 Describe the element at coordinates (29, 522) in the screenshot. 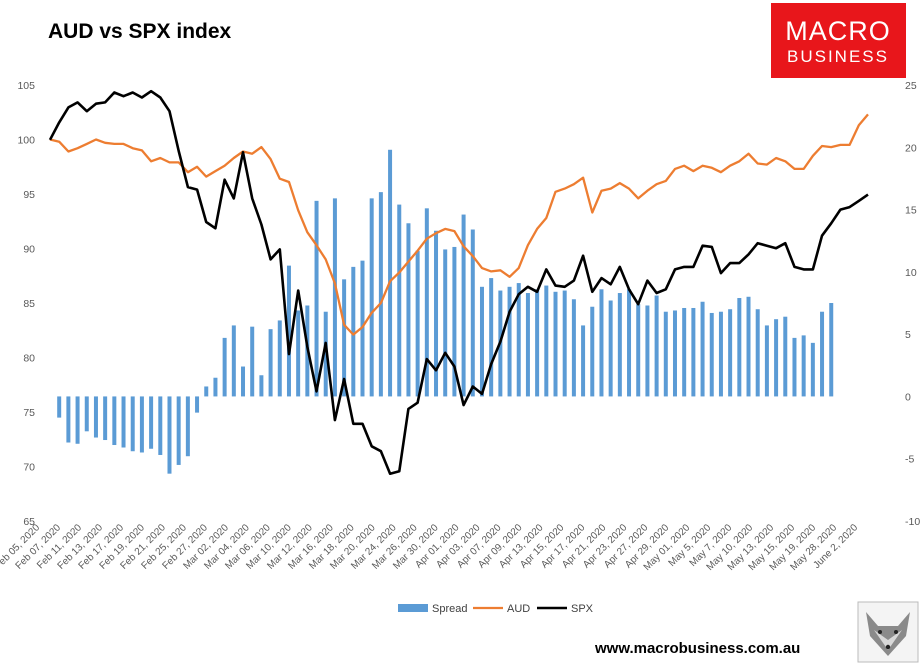

I see `left-axis-tick-label: 65` at that location.